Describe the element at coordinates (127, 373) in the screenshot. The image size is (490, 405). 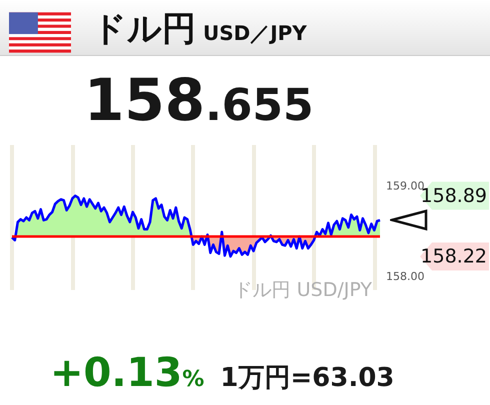
I see `text: +0.13%` at that location.